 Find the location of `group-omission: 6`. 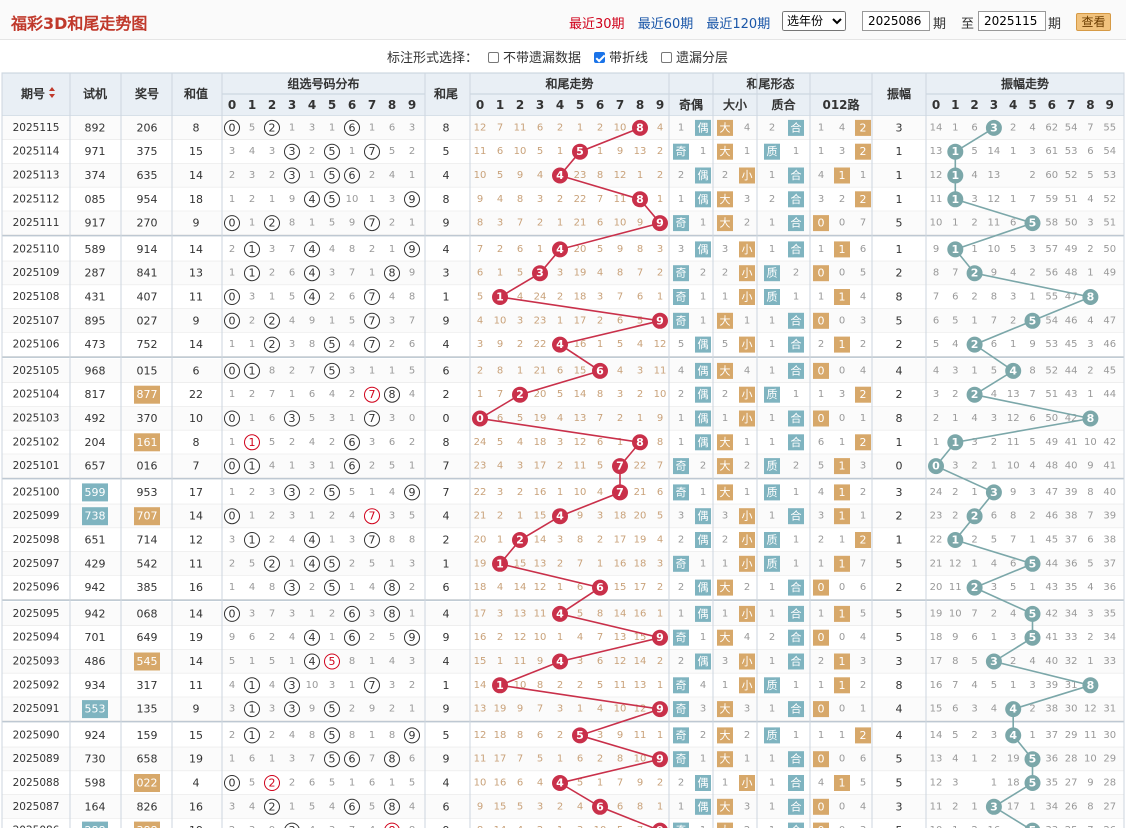

group-omission: 6 is located at coordinates (372, 783).